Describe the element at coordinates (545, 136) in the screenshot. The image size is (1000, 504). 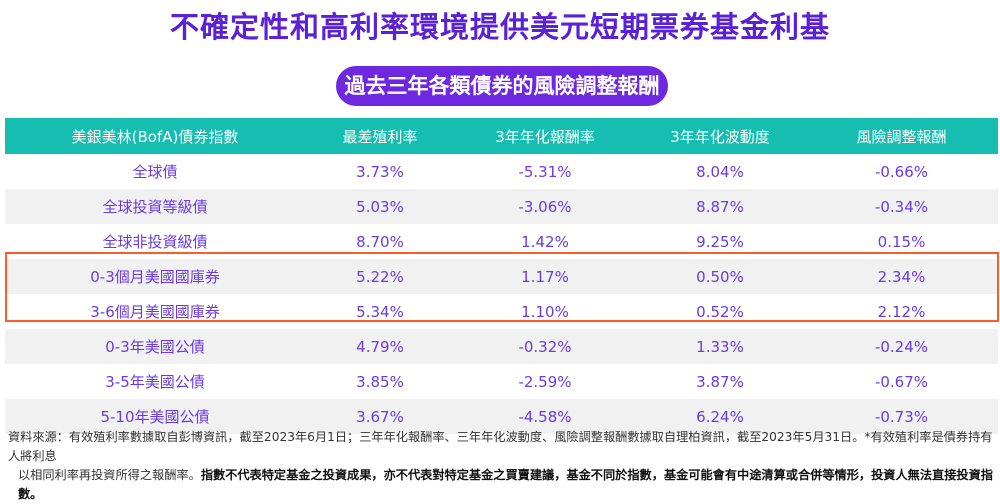
I see `column-header: 3年年化報酬率` at that location.